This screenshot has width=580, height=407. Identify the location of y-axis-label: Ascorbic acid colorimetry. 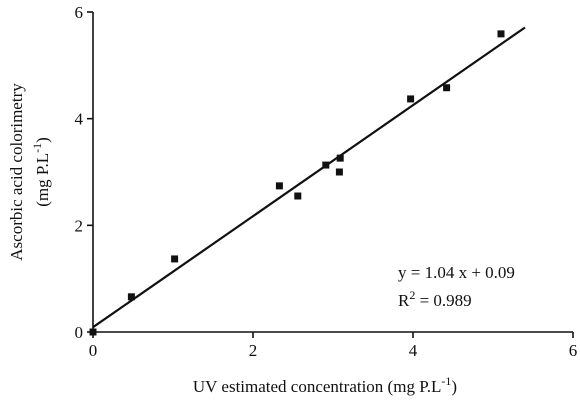
(16, 172).